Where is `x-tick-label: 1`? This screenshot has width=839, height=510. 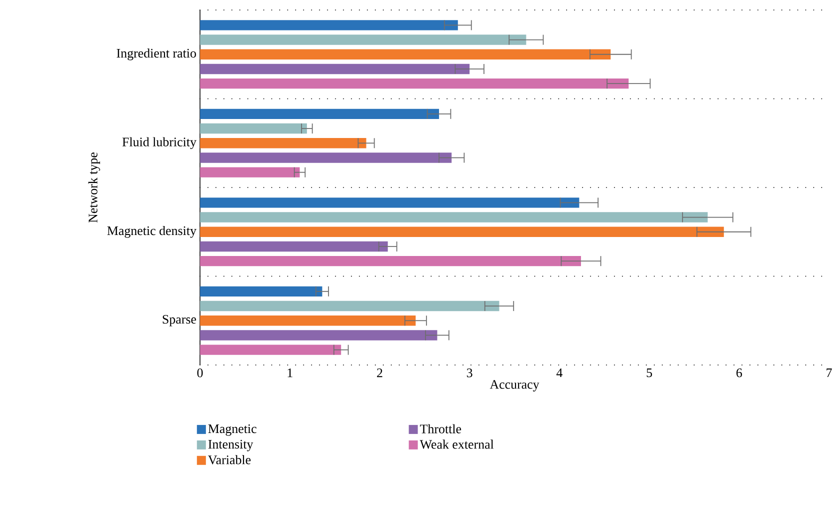 x-tick-label: 1 is located at coordinates (290, 373).